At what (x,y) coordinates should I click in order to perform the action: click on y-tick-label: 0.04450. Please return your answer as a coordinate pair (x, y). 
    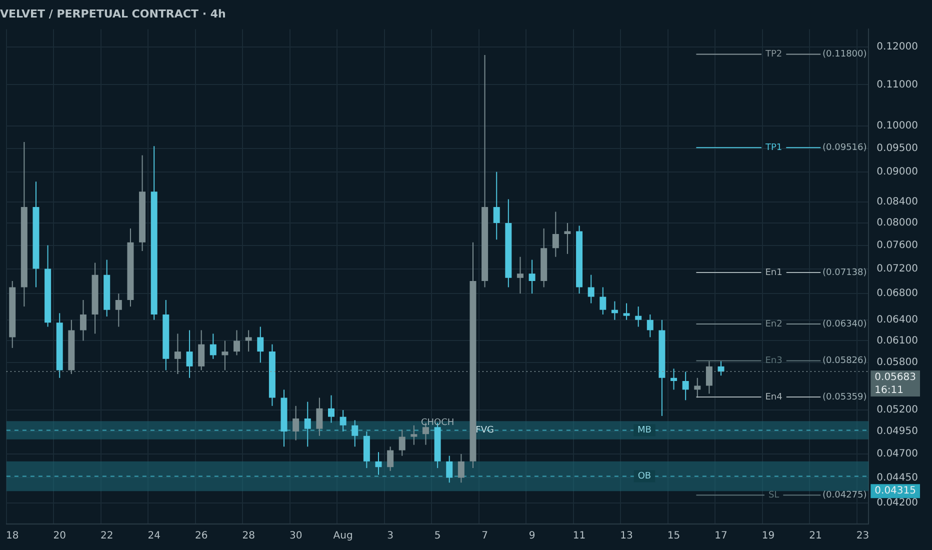
    Looking at the image, I should click on (897, 478).